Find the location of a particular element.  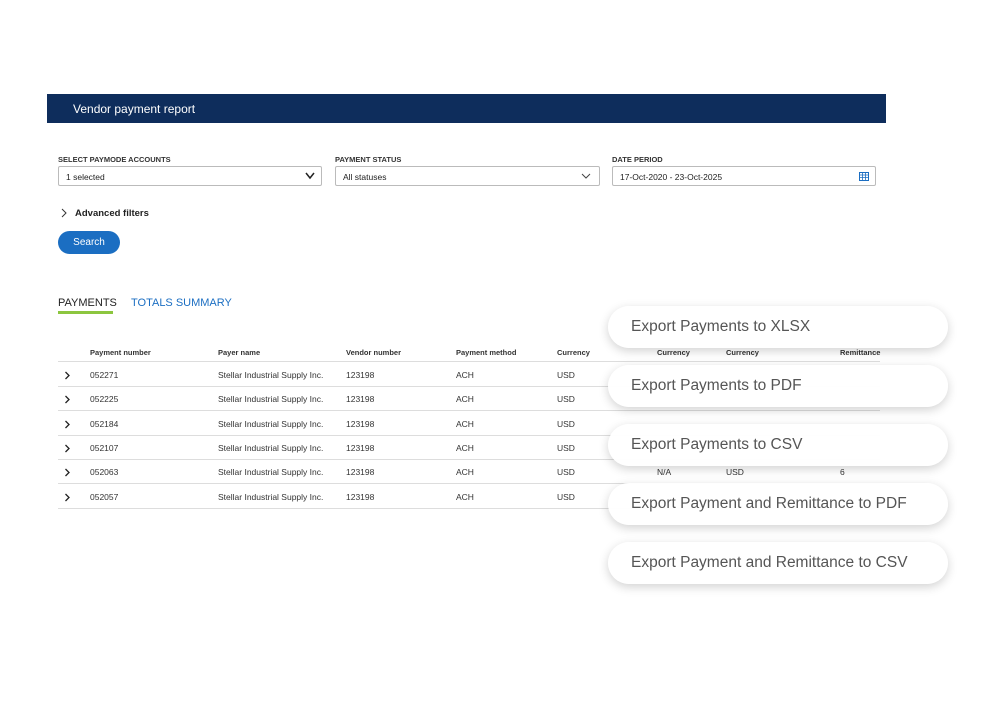

filter-label: PAYMENT STATUS is located at coordinates (368, 159).